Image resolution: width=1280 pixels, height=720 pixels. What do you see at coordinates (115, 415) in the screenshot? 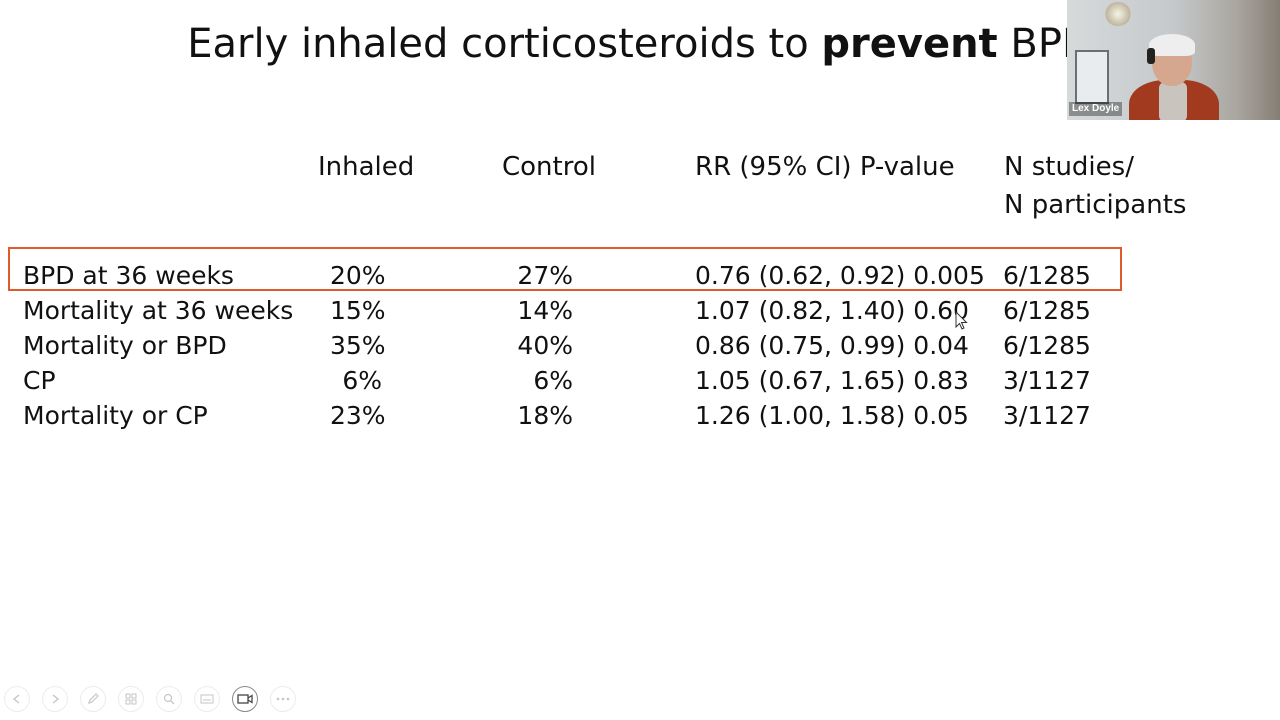
I see `outcome-cell: Mortality or CP` at bounding box center [115, 415].